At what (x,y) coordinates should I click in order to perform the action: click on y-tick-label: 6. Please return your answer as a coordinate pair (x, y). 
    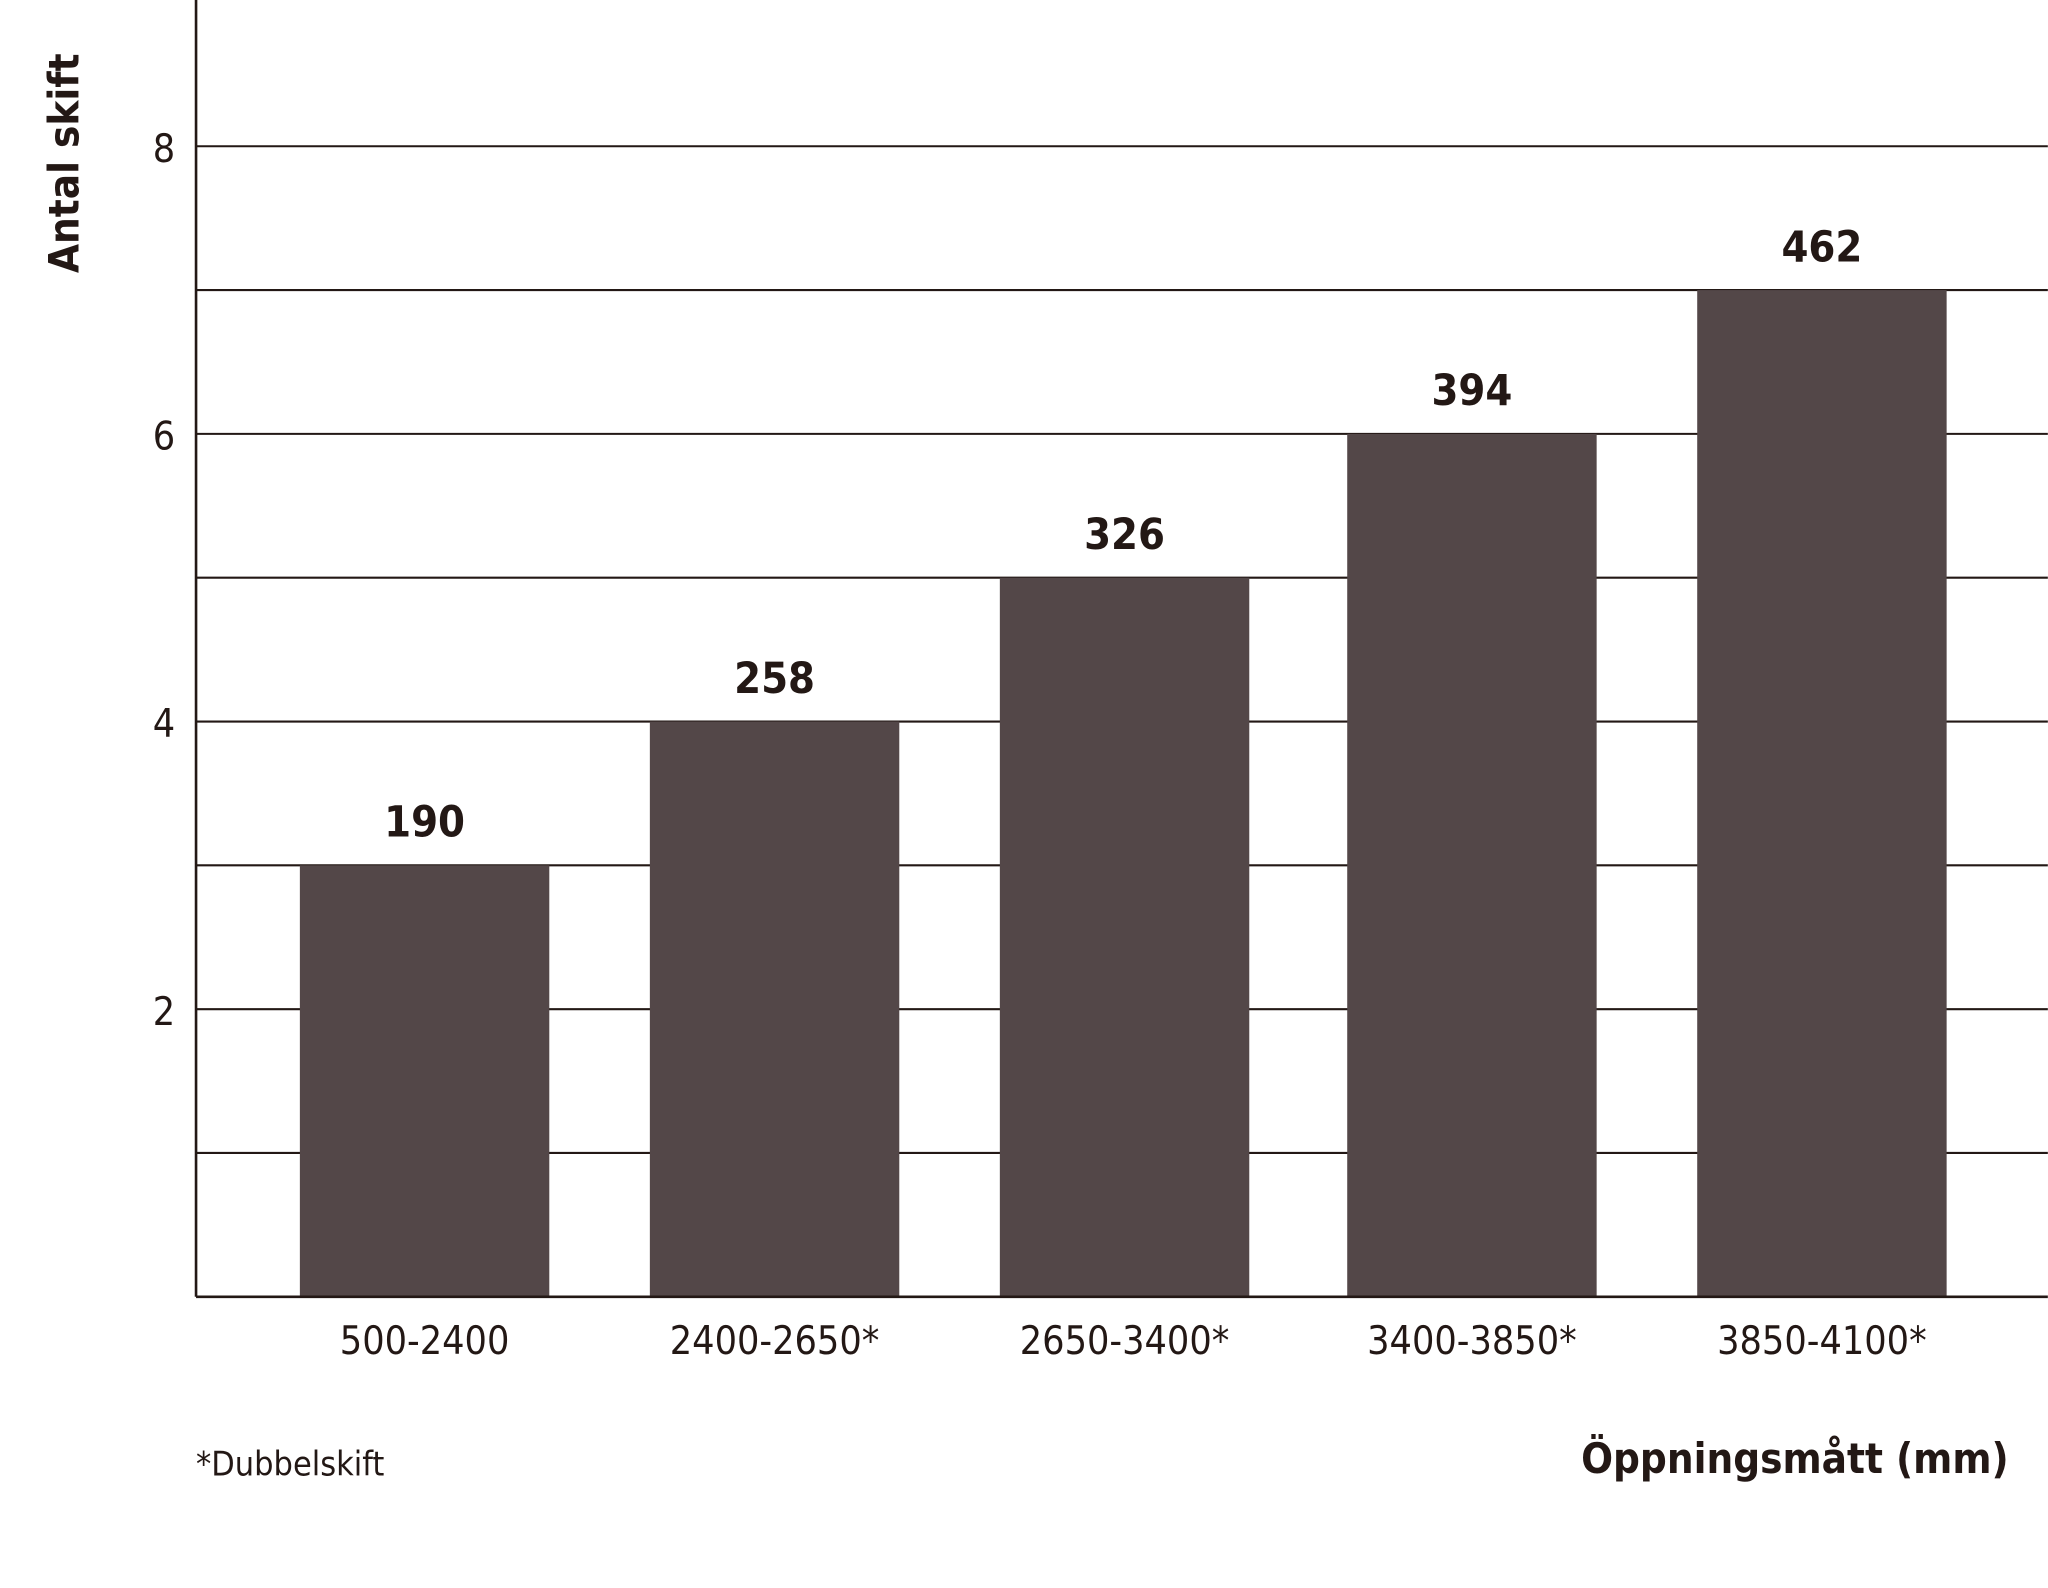
    Looking at the image, I should click on (164, 437).